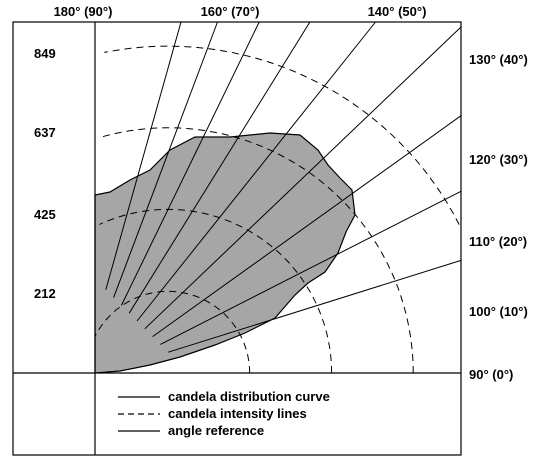  I want to click on right-label-110: 110° (20°), so click(498, 241).